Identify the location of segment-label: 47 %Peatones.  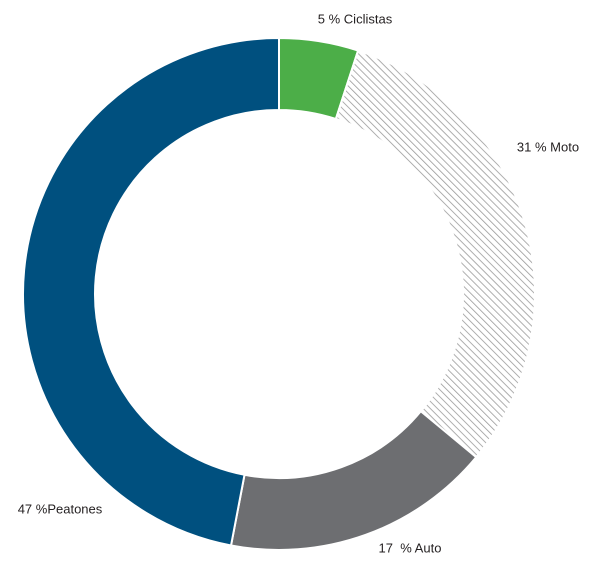
(60, 508).